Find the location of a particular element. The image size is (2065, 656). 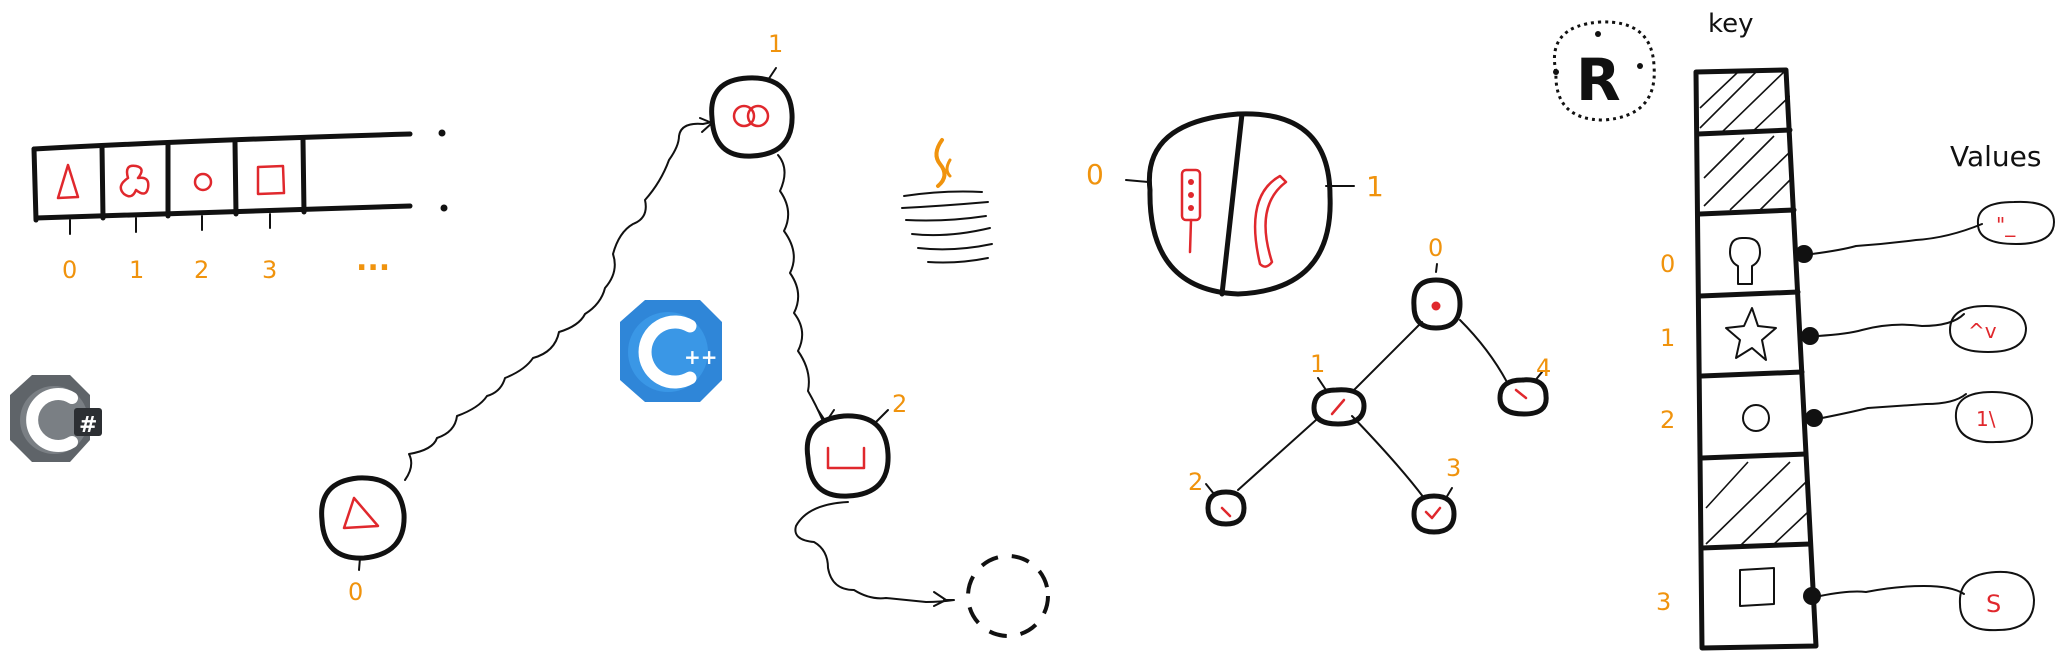

bucket-index-label: 1 is located at coordinates (1667, 338).